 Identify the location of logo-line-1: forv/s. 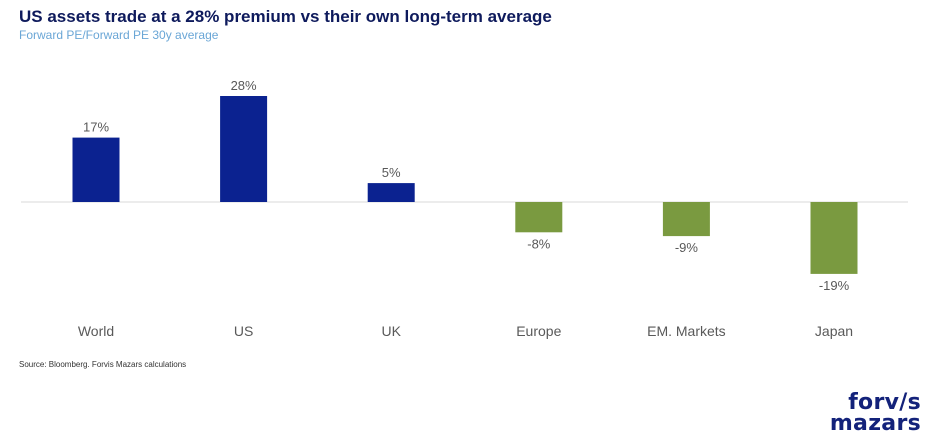
(884, 402).